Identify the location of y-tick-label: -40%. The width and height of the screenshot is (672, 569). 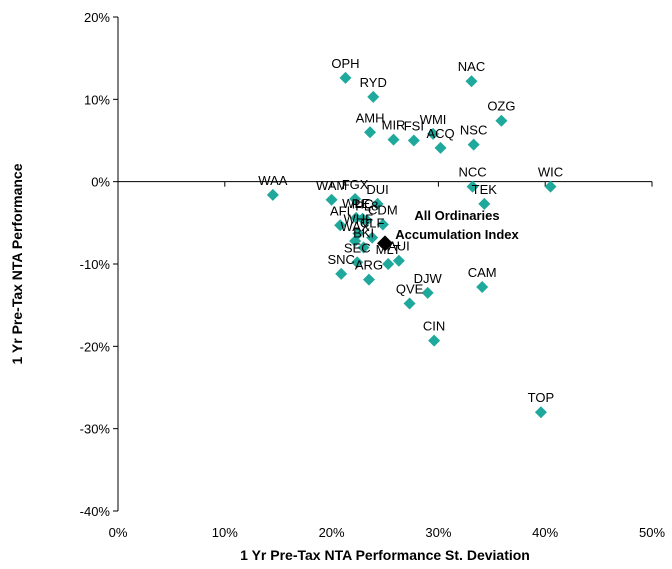
(95, 511).